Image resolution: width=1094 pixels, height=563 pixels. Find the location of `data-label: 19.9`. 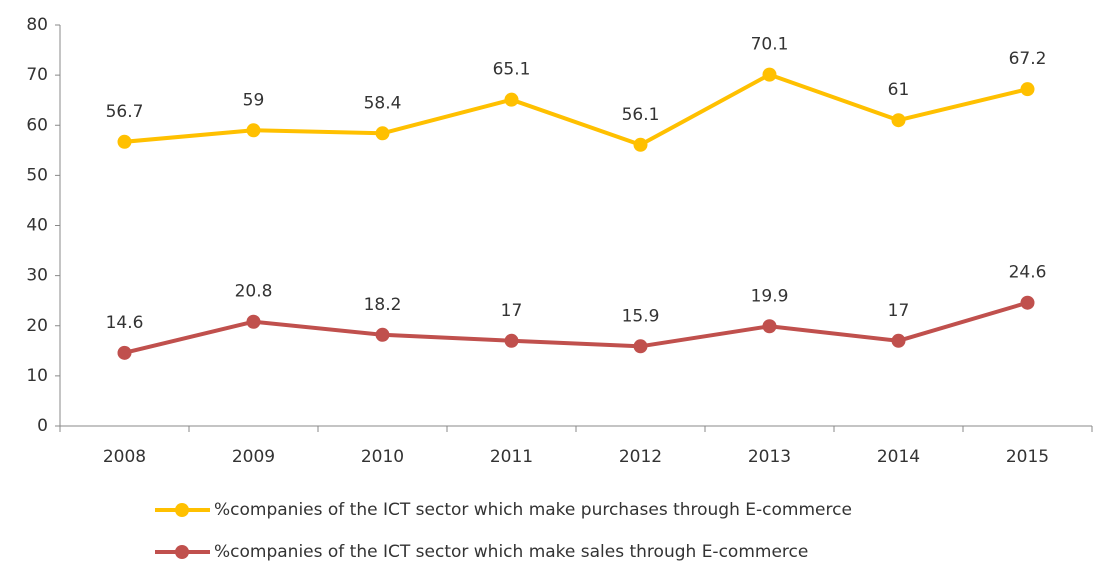

data-label: 19.9 is located at coordinates (770, 296).